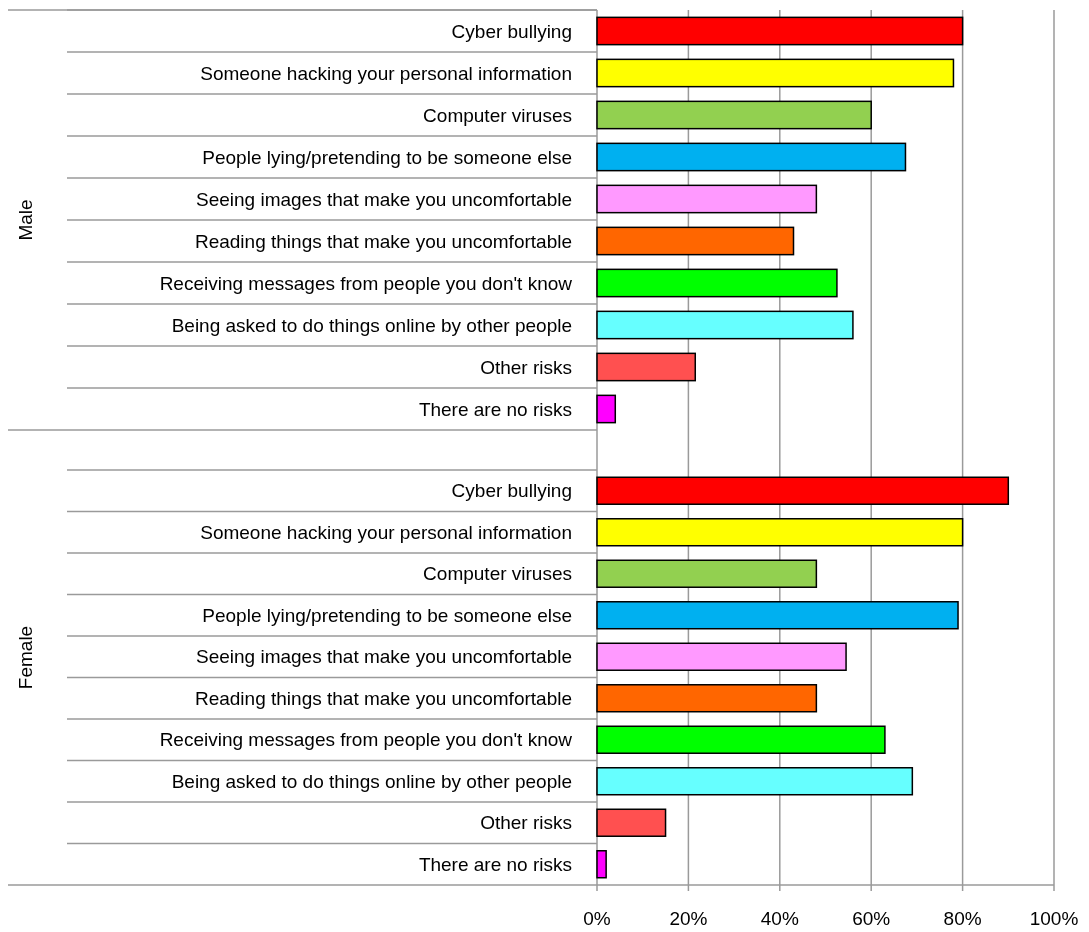 The image size is (1089, 932). What do you see at coordinates (25, 657) in the screenshot?
I see `y-axis-title: Female` at bounding box center [25, 657].